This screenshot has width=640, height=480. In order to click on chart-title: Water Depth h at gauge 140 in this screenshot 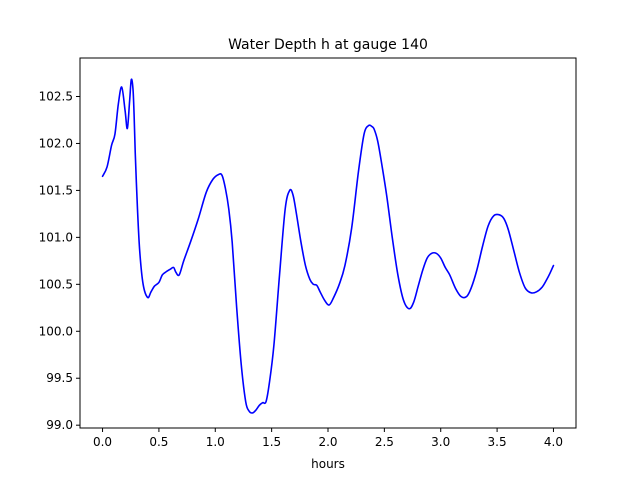, I will do `click(328, 45)`.